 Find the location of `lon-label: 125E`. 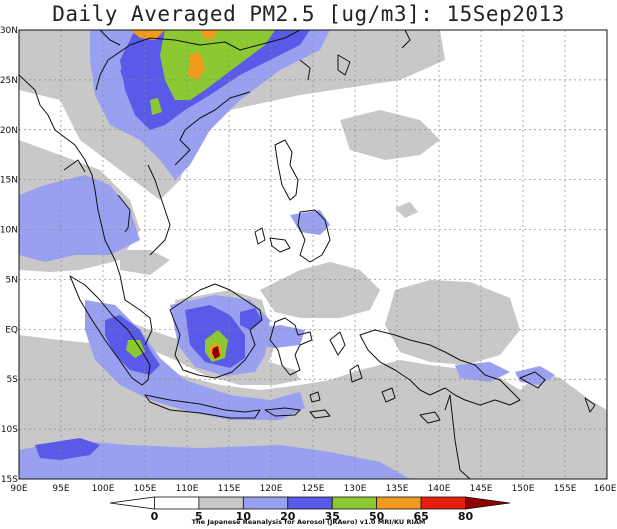

lon-label: 125E is located at coordinates (313, 489).